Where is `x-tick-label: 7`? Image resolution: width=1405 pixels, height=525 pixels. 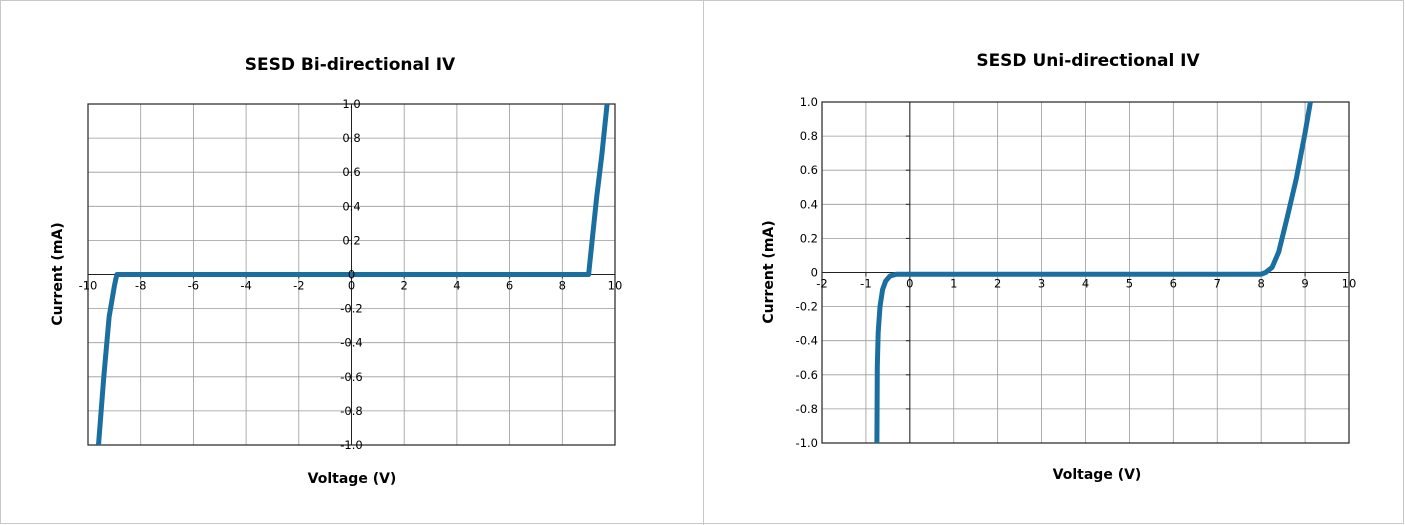 x-tick-label: 7 is located at coordinates (1217, 284).